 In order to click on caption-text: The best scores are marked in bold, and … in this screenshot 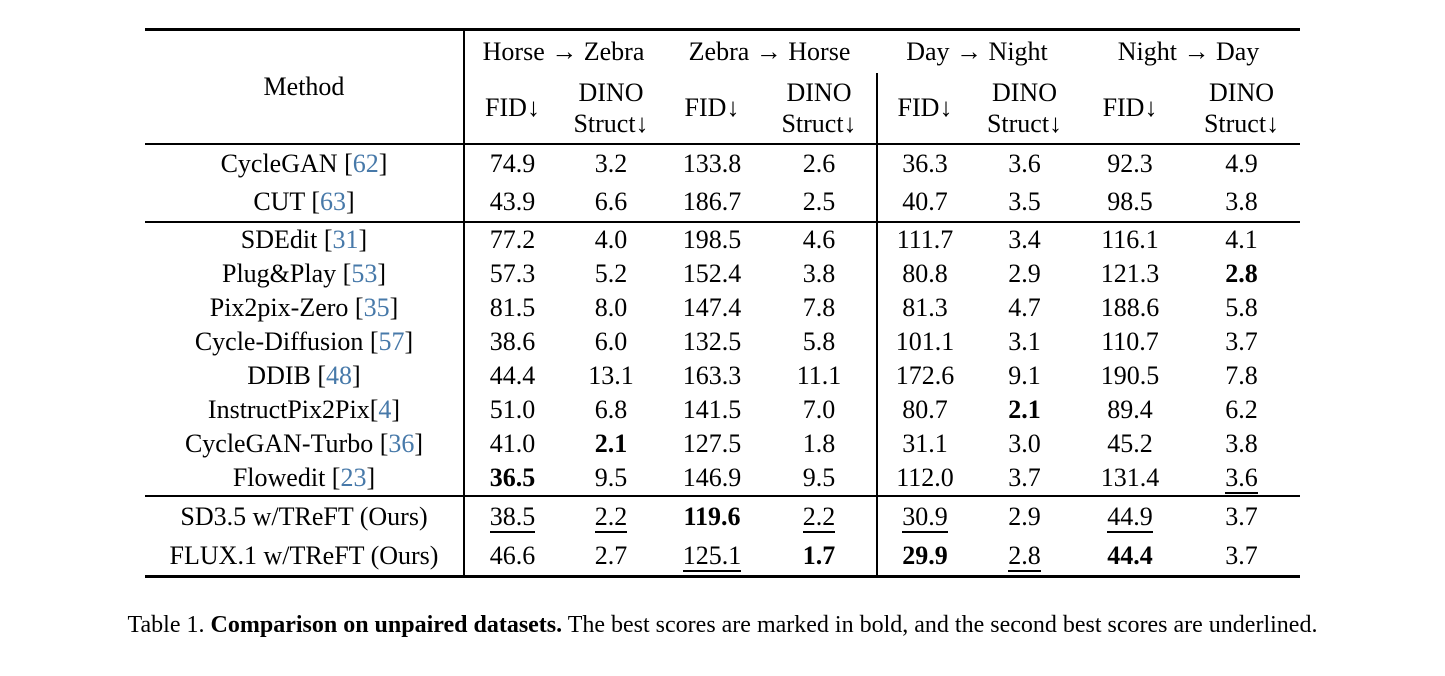, I will do `click(940, 625)`.